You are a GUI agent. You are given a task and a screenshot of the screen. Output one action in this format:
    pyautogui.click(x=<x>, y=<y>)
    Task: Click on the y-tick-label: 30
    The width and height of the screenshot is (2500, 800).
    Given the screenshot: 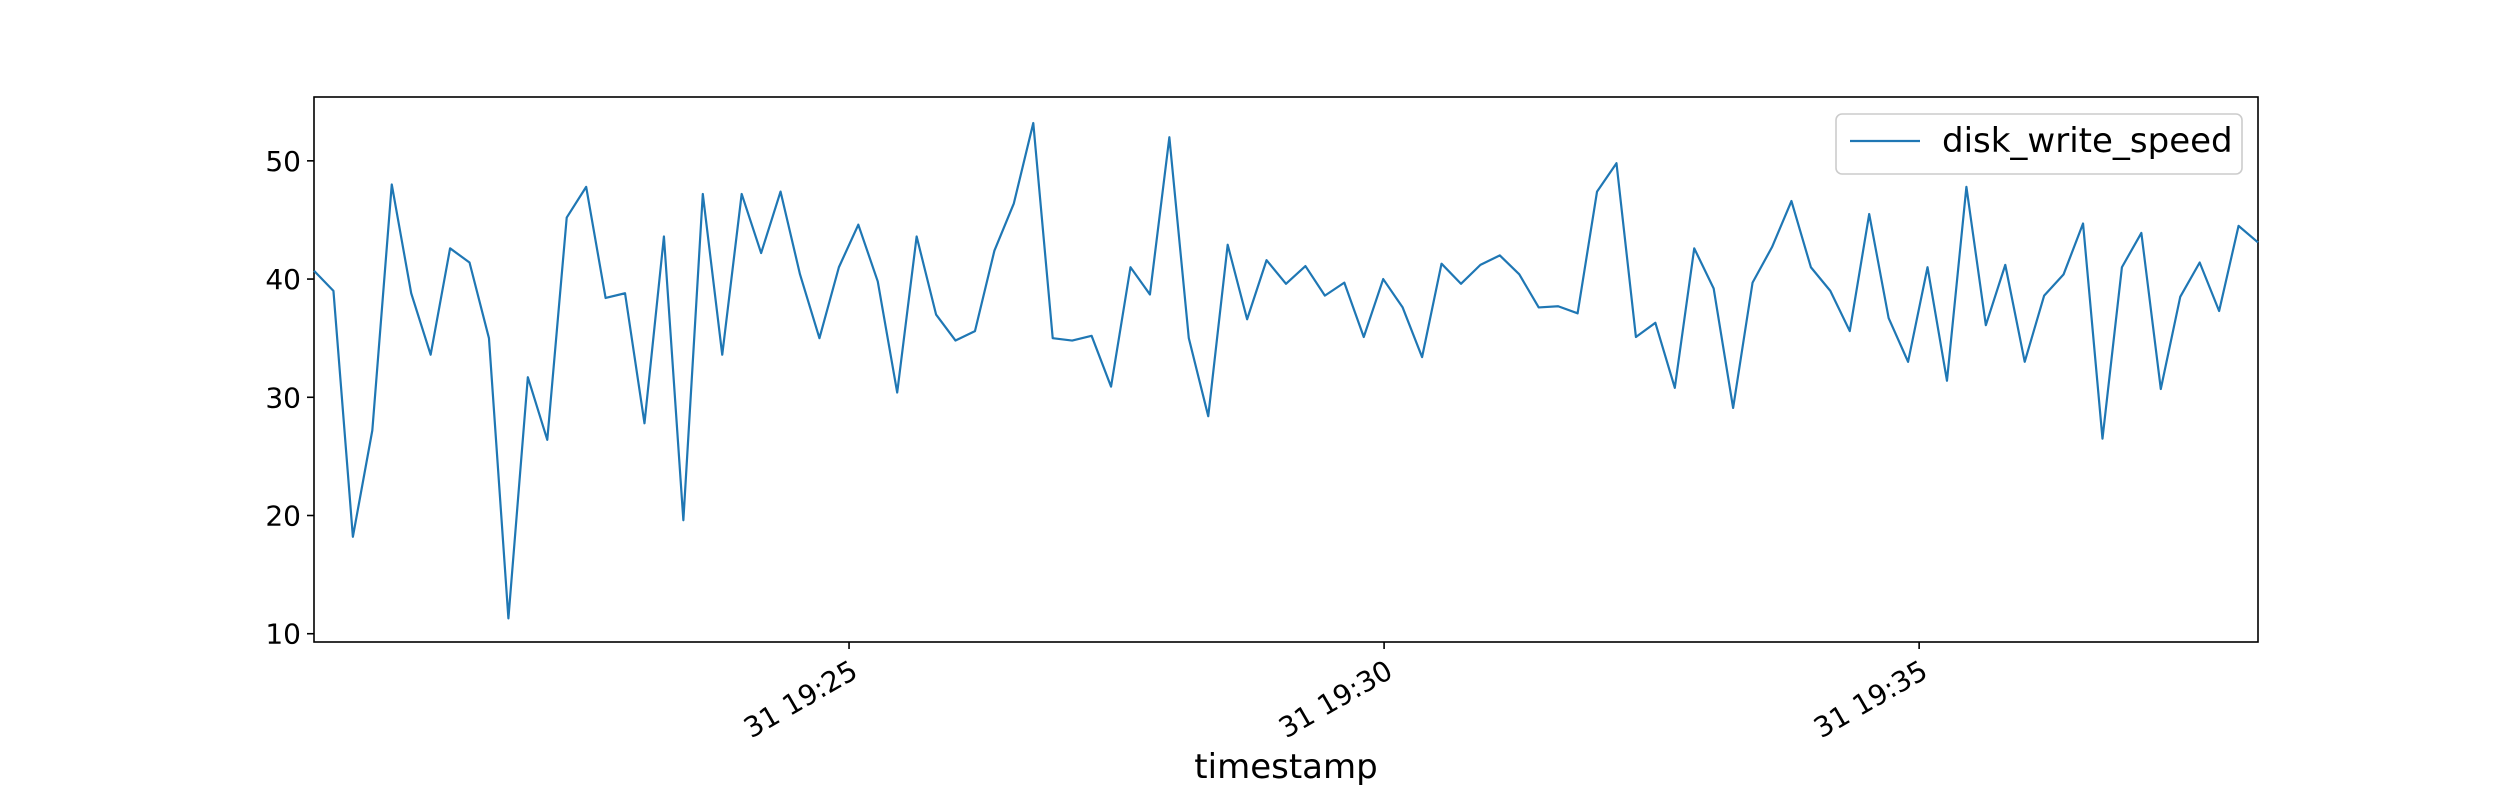 What is the action you would take?
    pyautogui.click(x=283, y=397)
    